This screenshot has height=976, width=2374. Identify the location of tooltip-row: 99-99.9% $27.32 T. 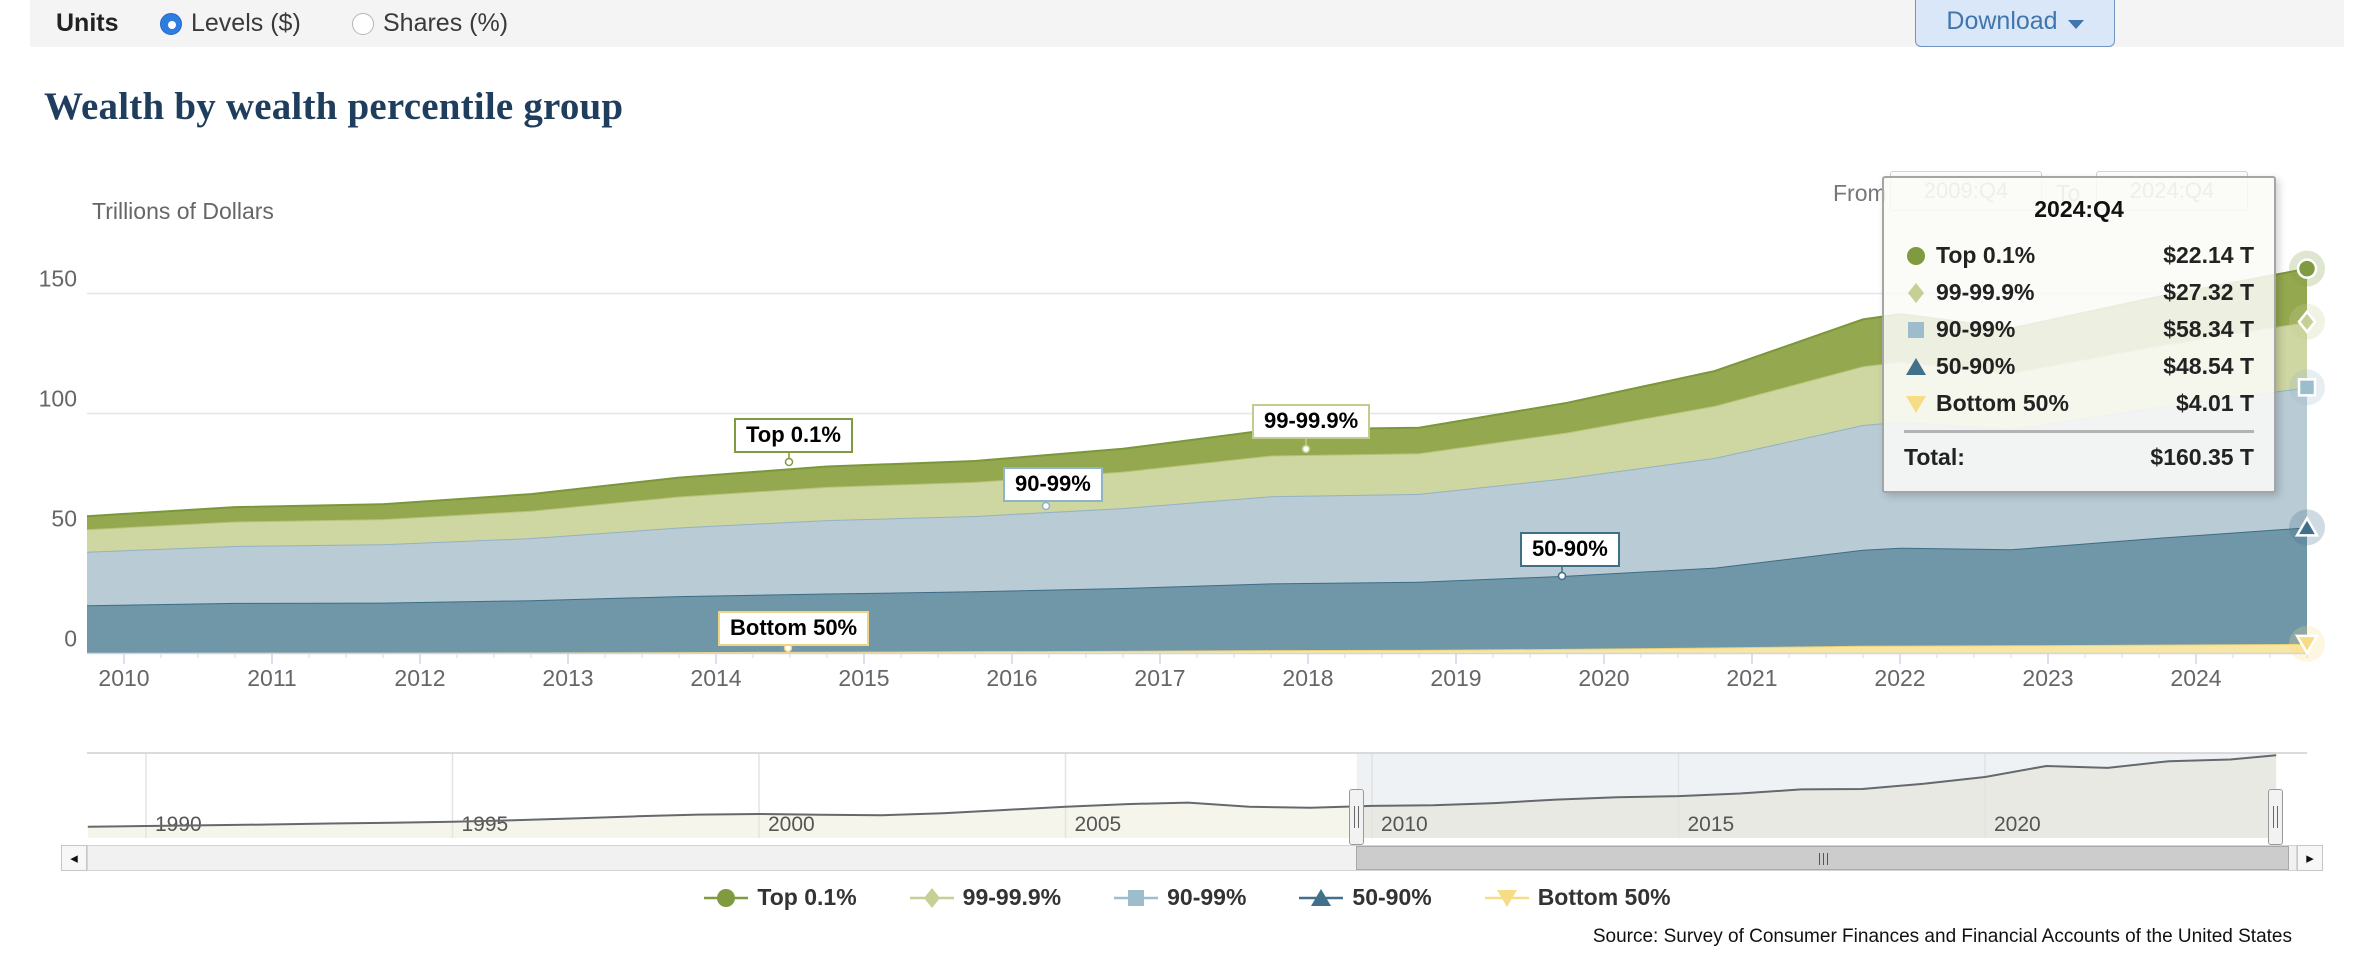
(2079, 292).